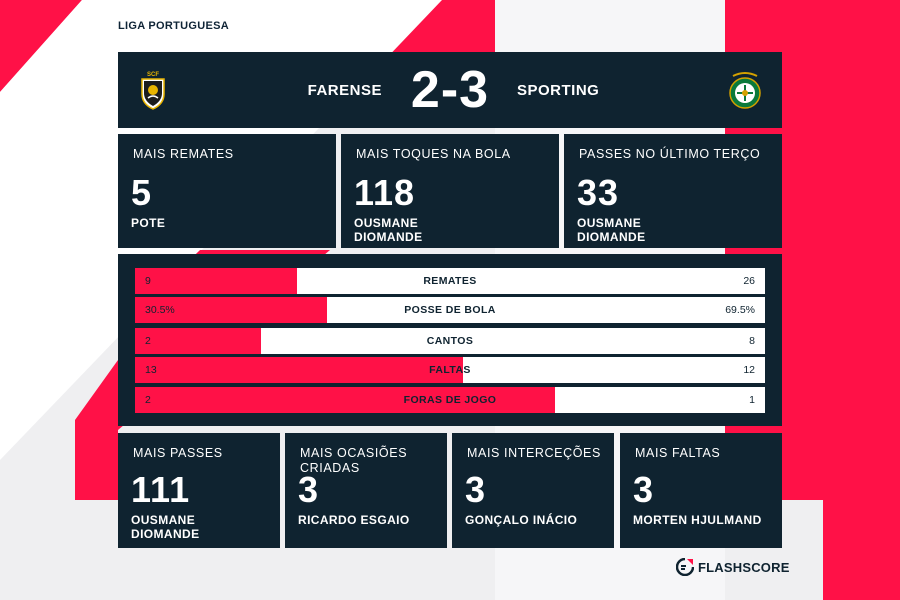 This screenshot has height=600, width=900. Describe the element at coordinates (752, 400) in the screenshot. I see `away-value: 1` at that location.